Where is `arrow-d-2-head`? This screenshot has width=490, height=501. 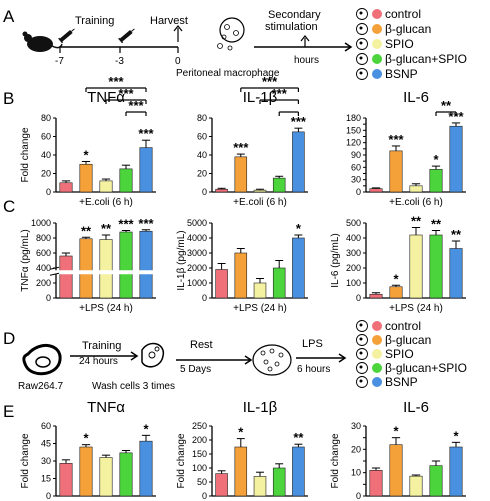 arrow-d-2-head is located at coordinates (248, 360).